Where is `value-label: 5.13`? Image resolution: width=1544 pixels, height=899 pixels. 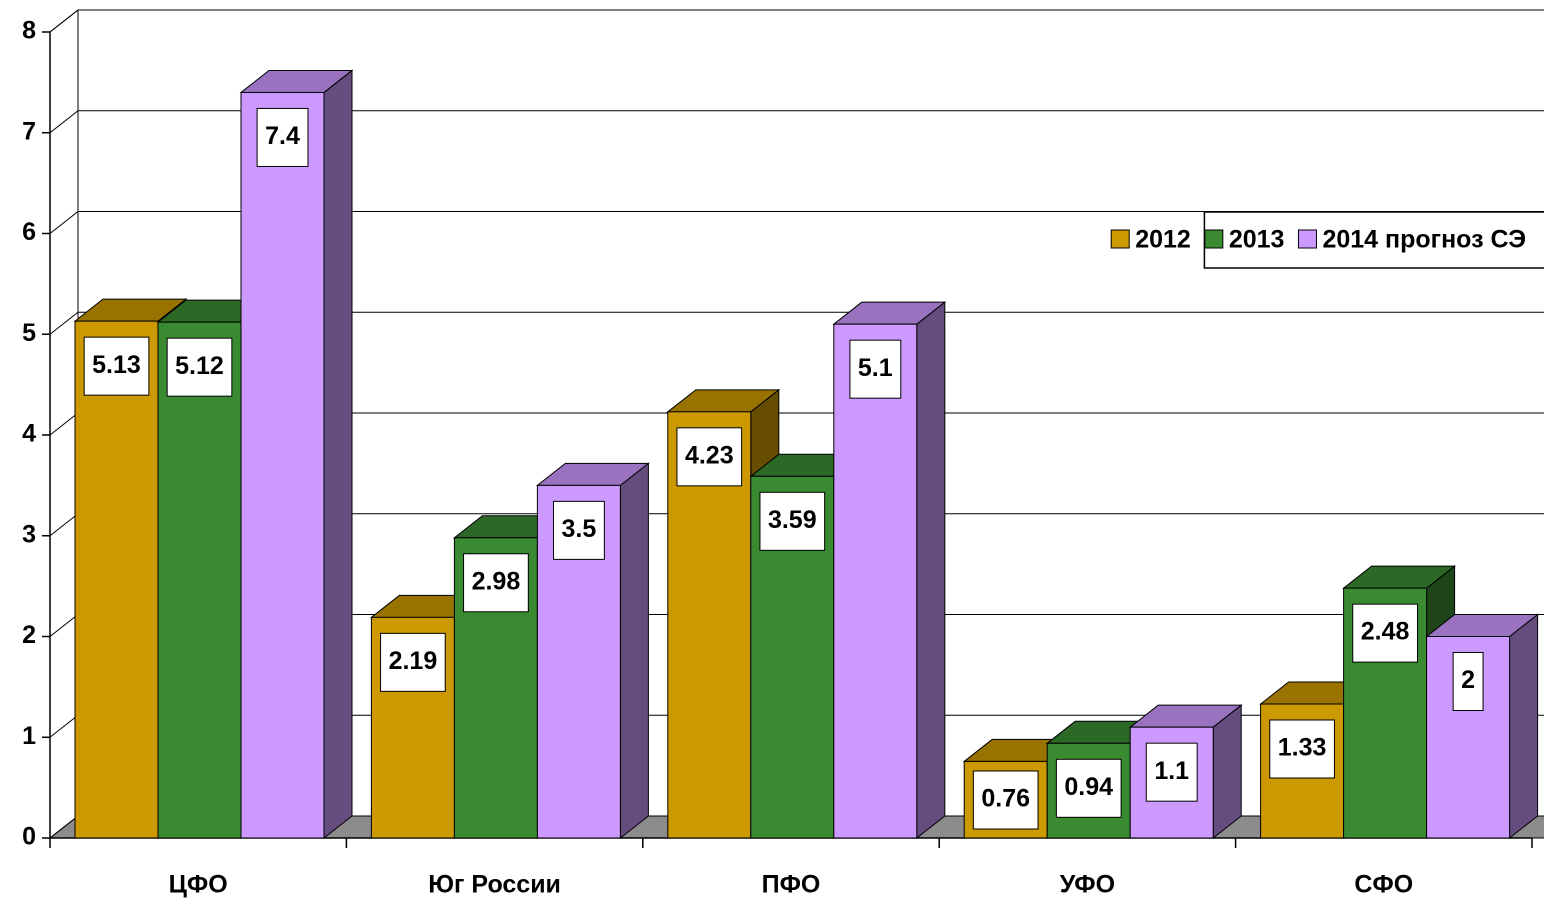 value-label: 5.13 is located at coordinates (116, 365).